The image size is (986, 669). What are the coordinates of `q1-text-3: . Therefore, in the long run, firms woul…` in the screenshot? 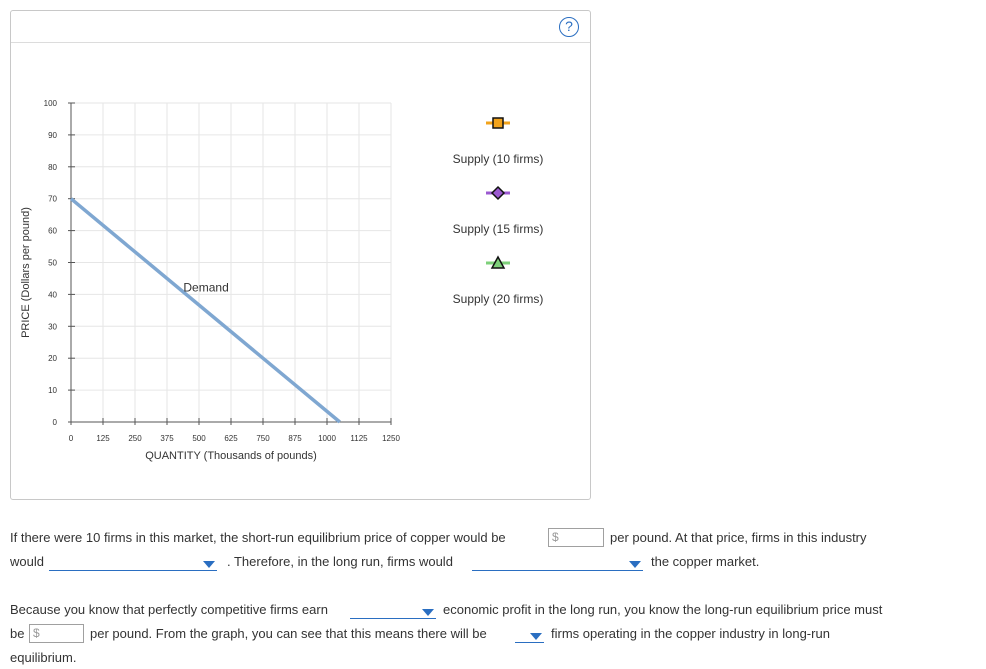 It's located at (340, 561).